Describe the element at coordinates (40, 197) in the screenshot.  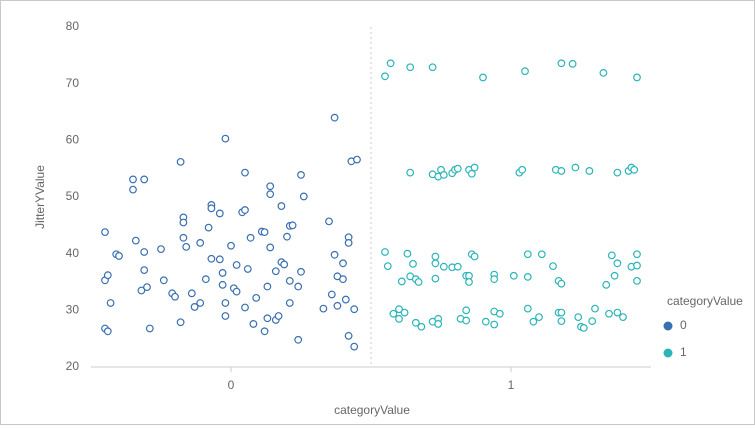
I see `y-axis-title: JitterYValue` at that location.